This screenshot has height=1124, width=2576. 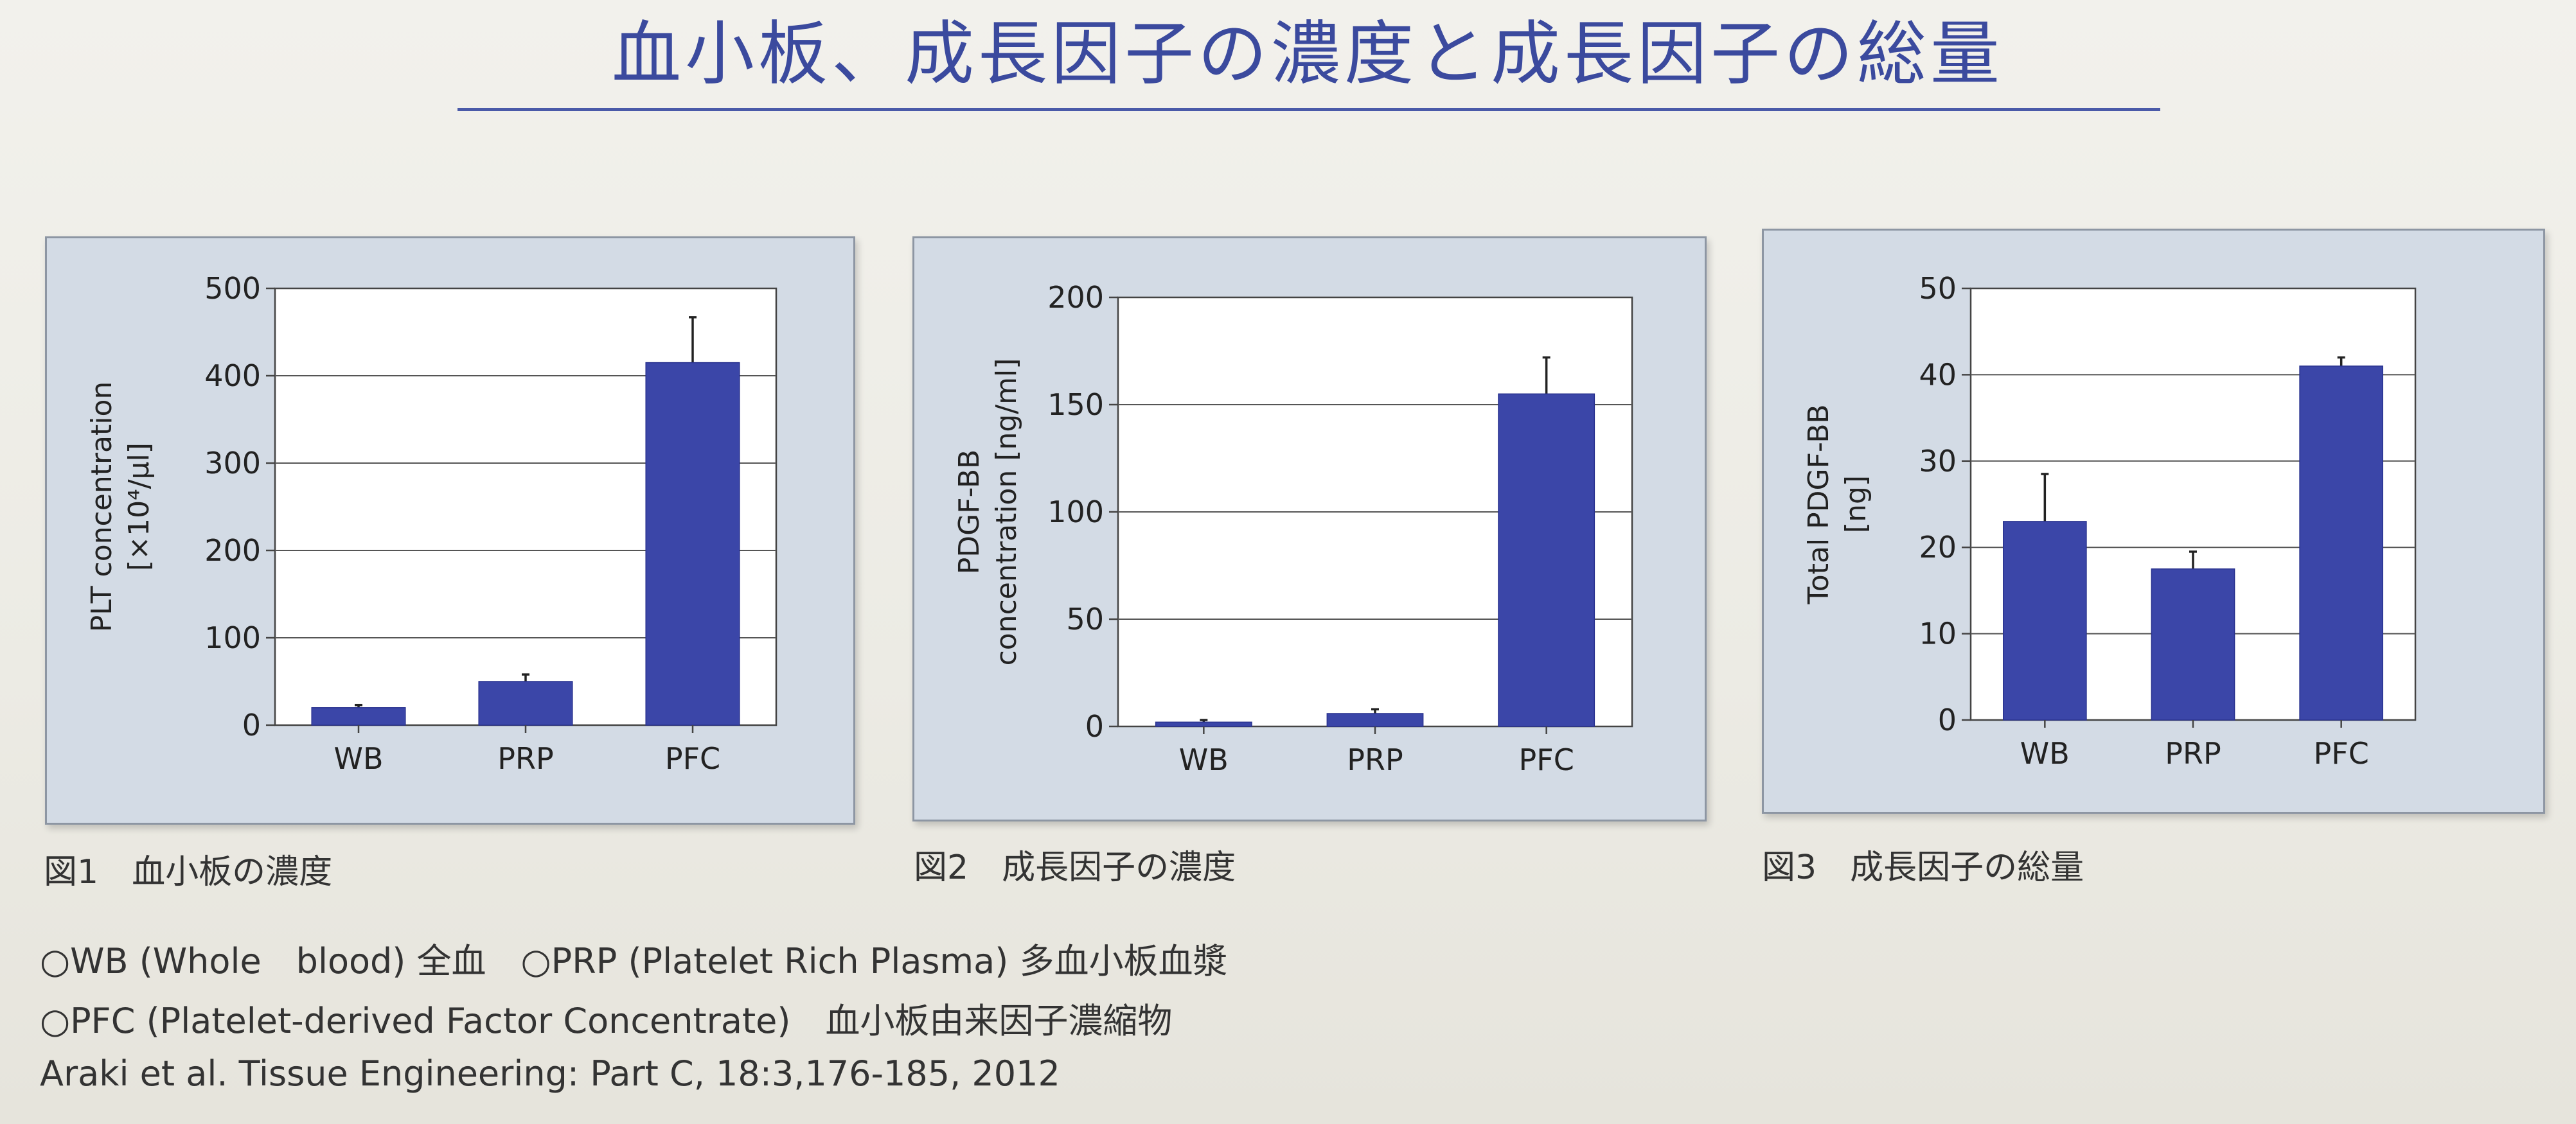 What do you see at coordinates (1856, 504) in the screenshot?
I see `y-axis-label: [ng]` at bounding box center [1856, 504].